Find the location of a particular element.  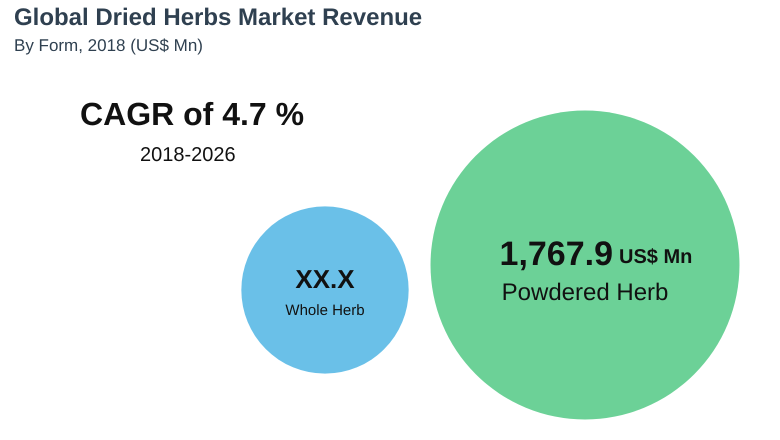

data-label: 1,767.9 is located at coordinates (556, 254).